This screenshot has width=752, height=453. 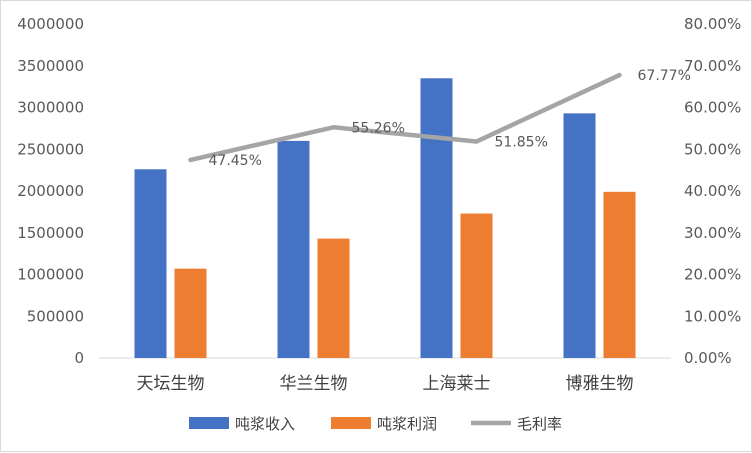 I want to click on y-left-tick-label: 4000000, so click(x=50, y=24).